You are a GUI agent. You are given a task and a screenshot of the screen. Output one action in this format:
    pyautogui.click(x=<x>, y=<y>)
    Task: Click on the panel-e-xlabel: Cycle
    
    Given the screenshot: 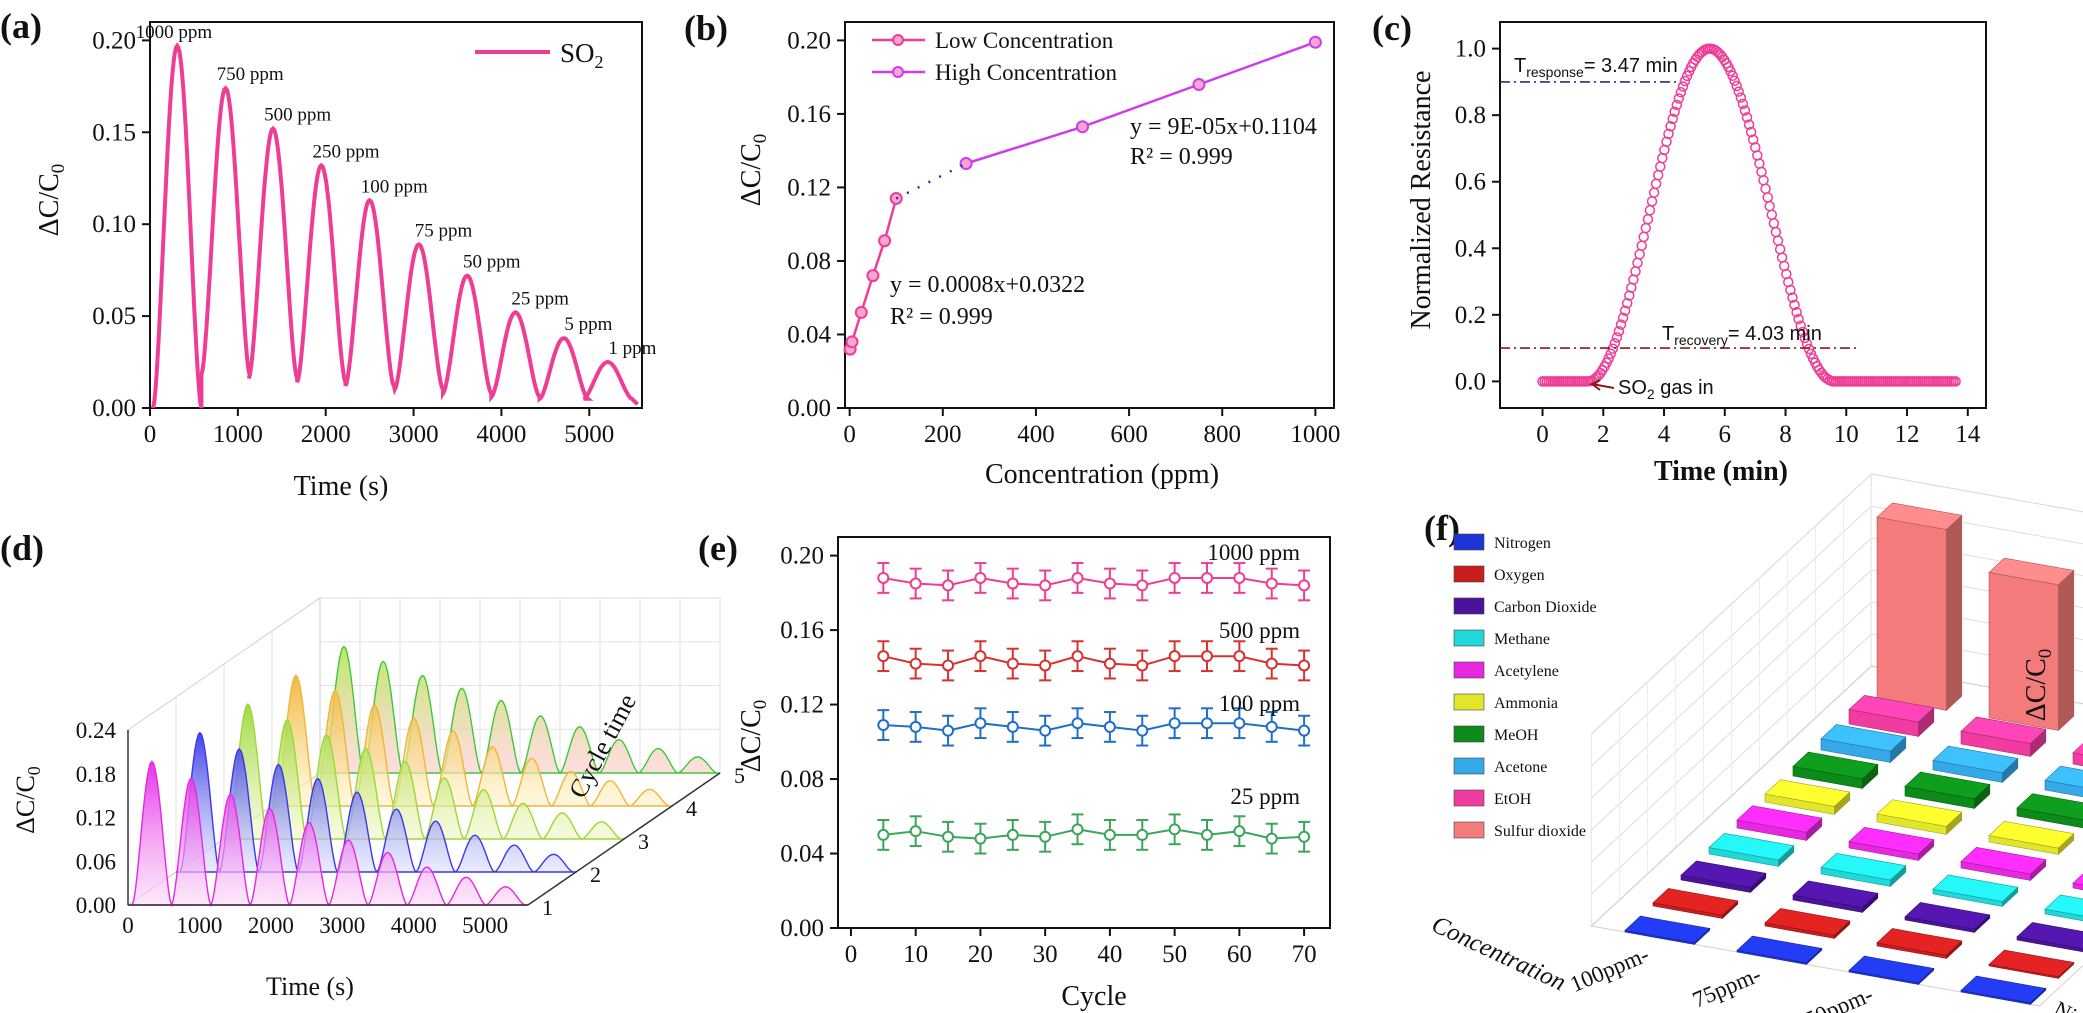 What is the action you would take?
    pyautogui.click(x=1093, y=996)
    